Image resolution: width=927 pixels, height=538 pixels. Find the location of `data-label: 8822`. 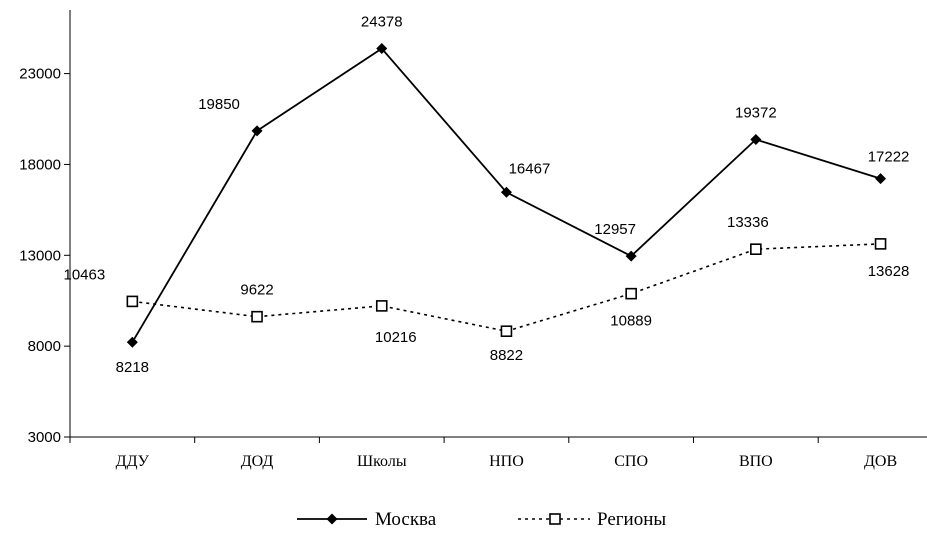

data-label: 8822 is located at coordinates (506, 355).